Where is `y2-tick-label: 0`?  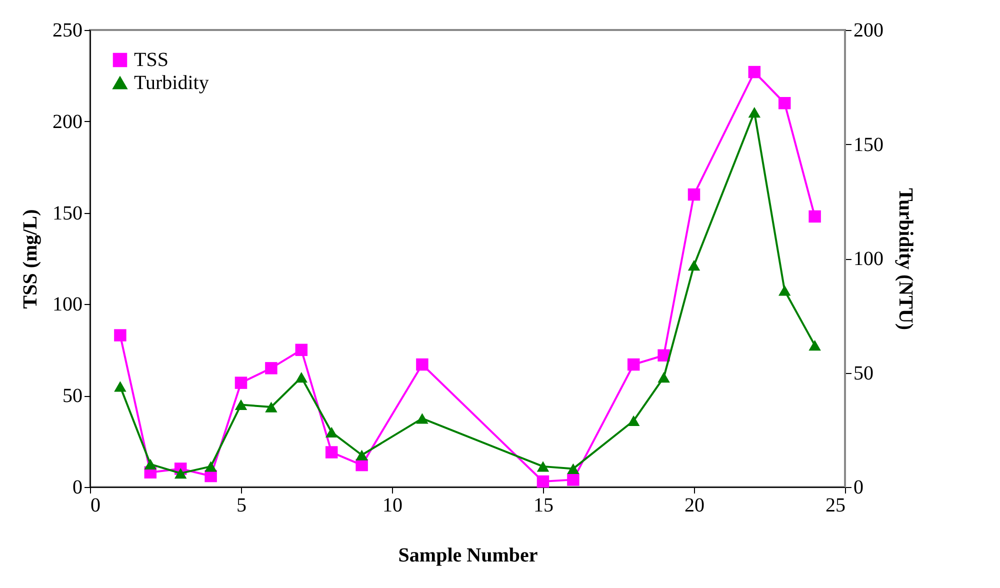
y2-tick-label: 0 is located at coordinates (859, 487).